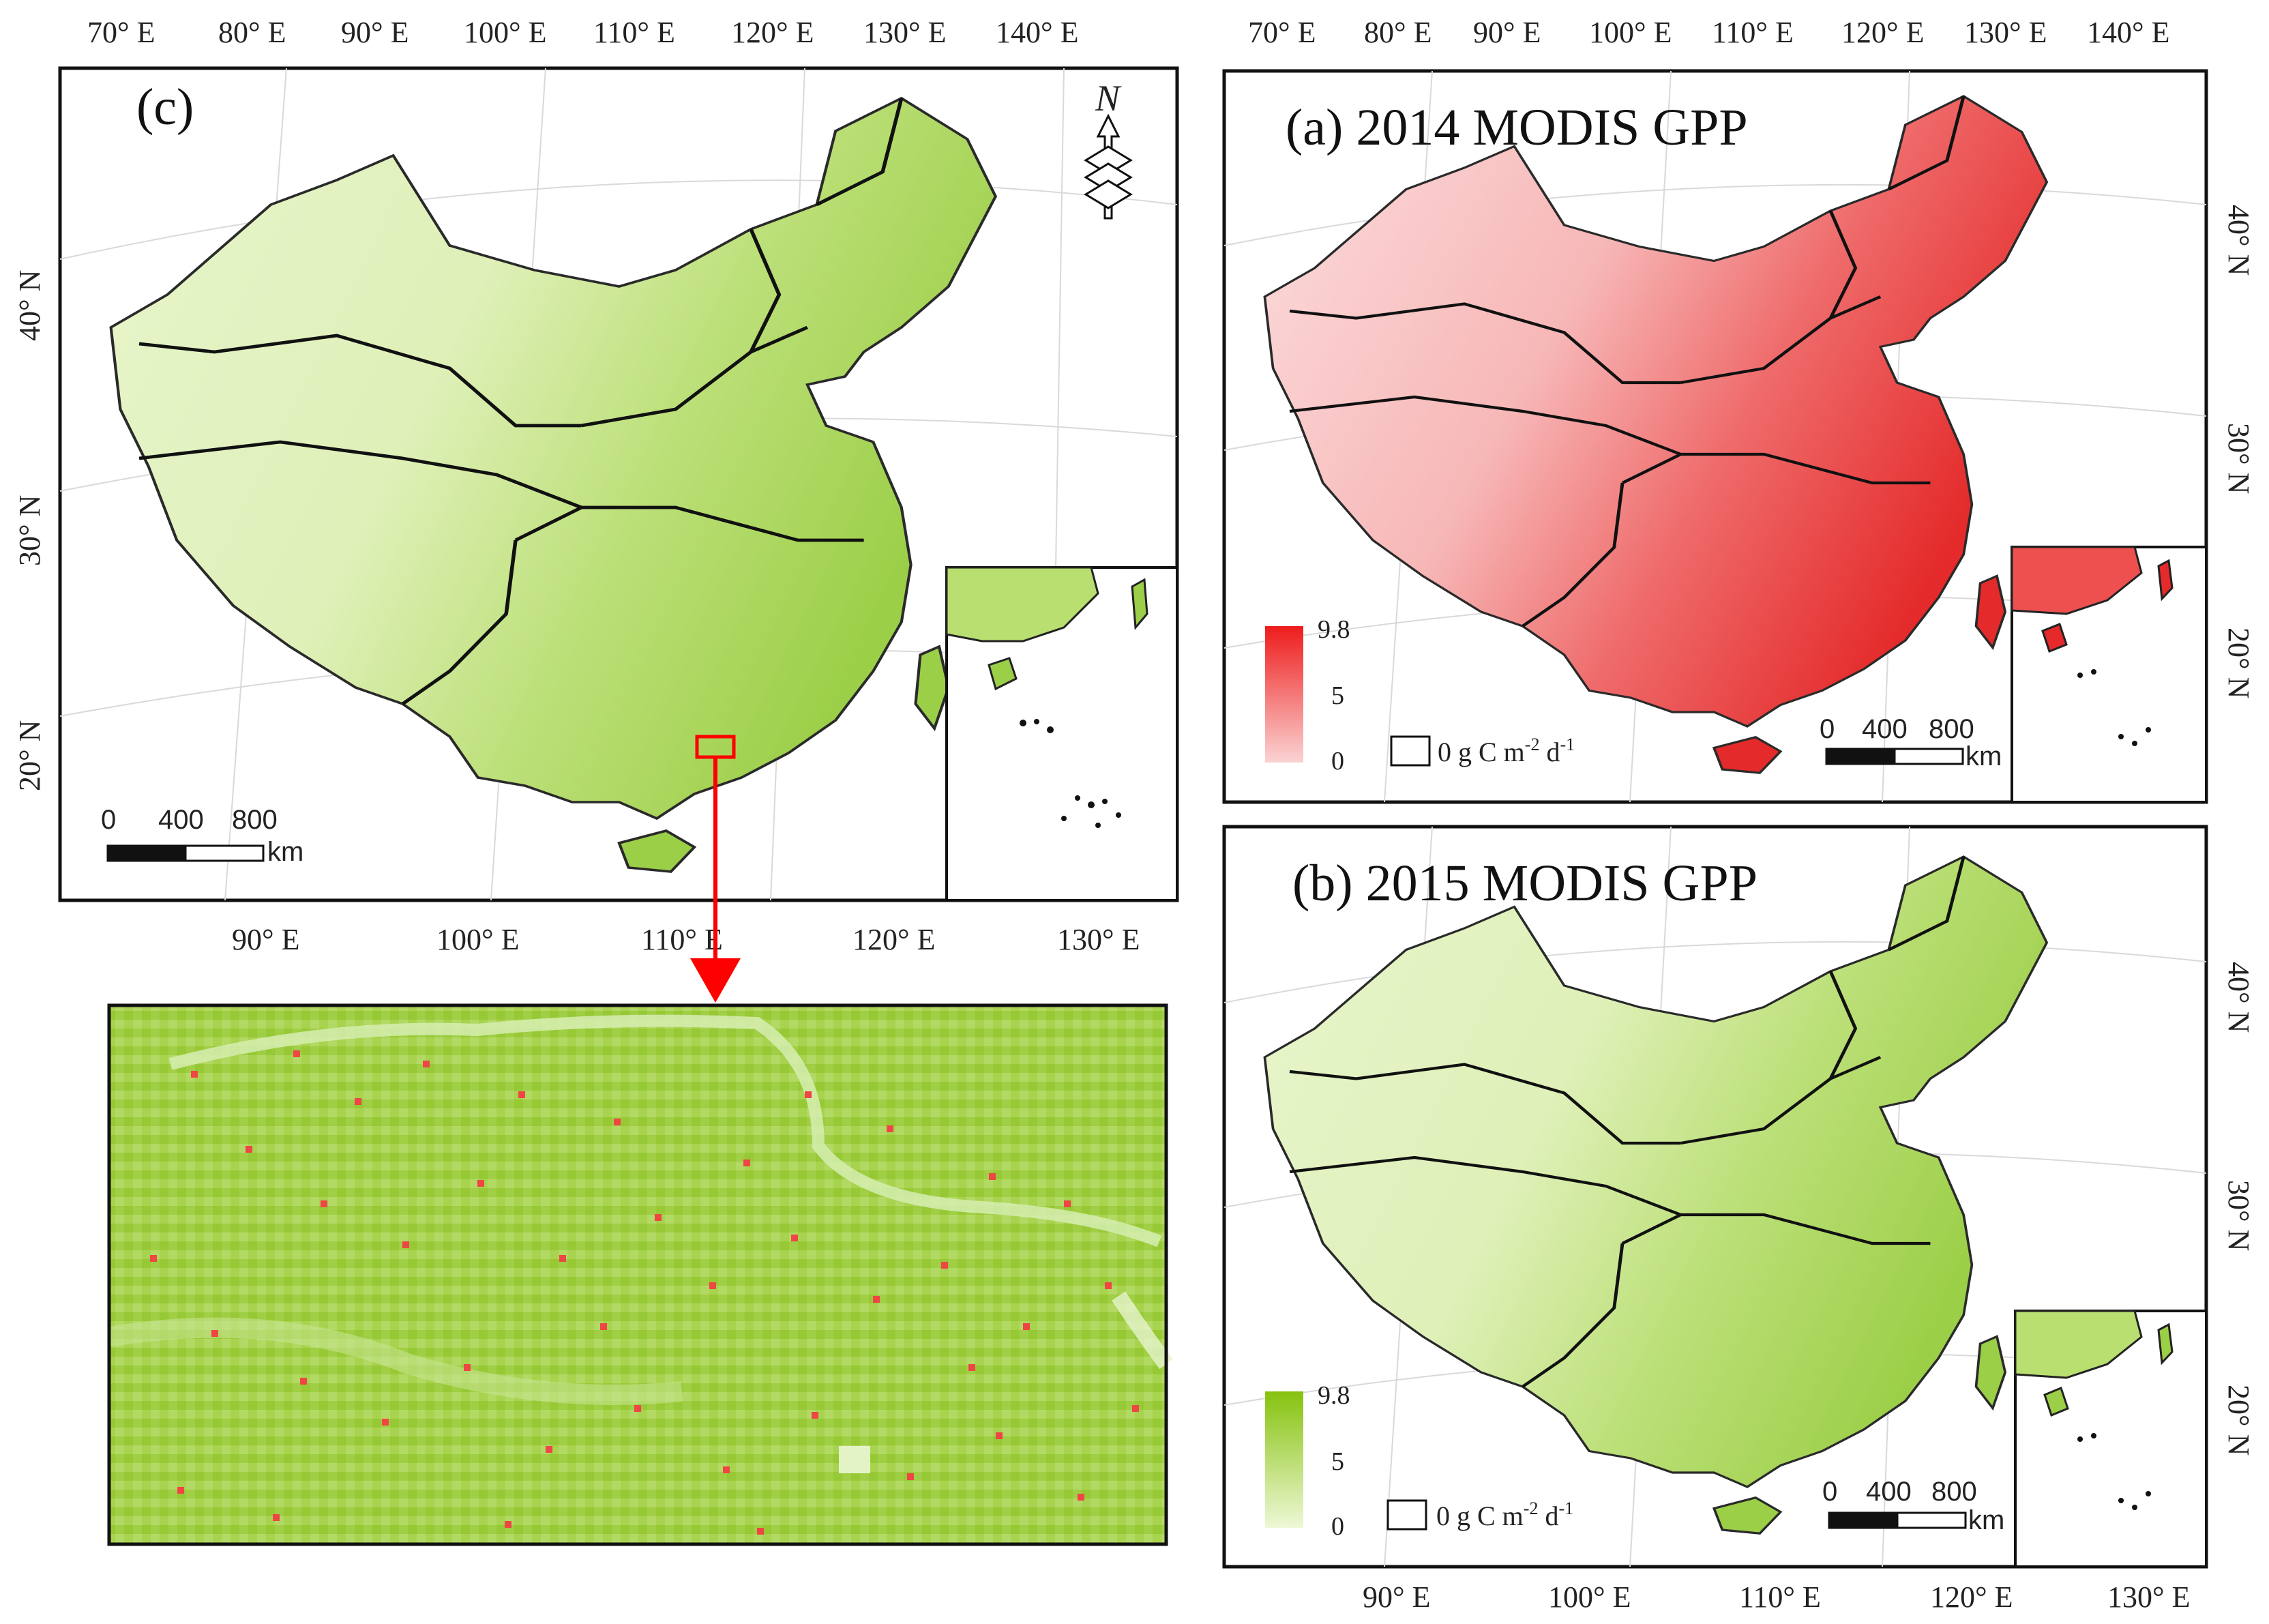  What do you see at coordinates (477, 939) in the screenshot?
I see `tick-bottom-c-1: 100° E` at bounding box center [477, 939].